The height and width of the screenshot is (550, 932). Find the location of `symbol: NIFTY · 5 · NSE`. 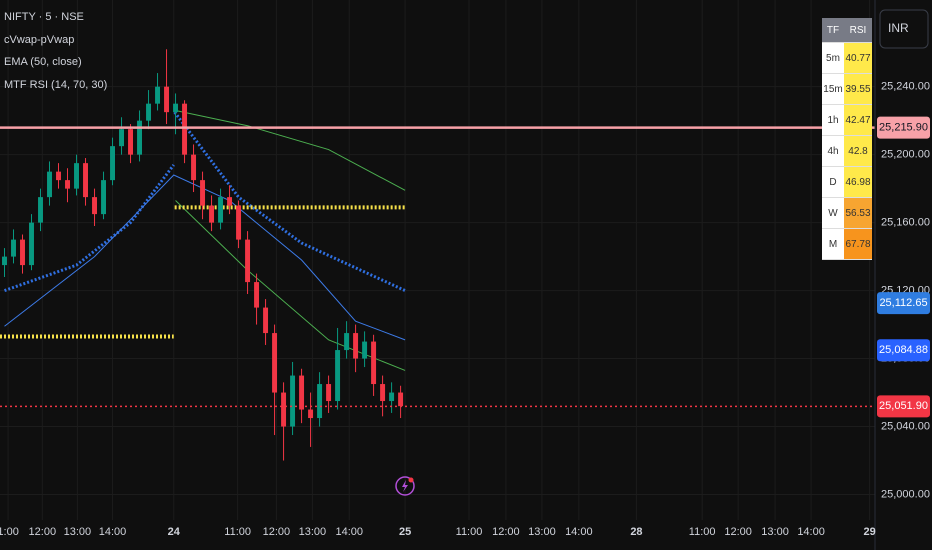

symbol: NIFTY · 5 · NSE is located at coordinates (44, 17).